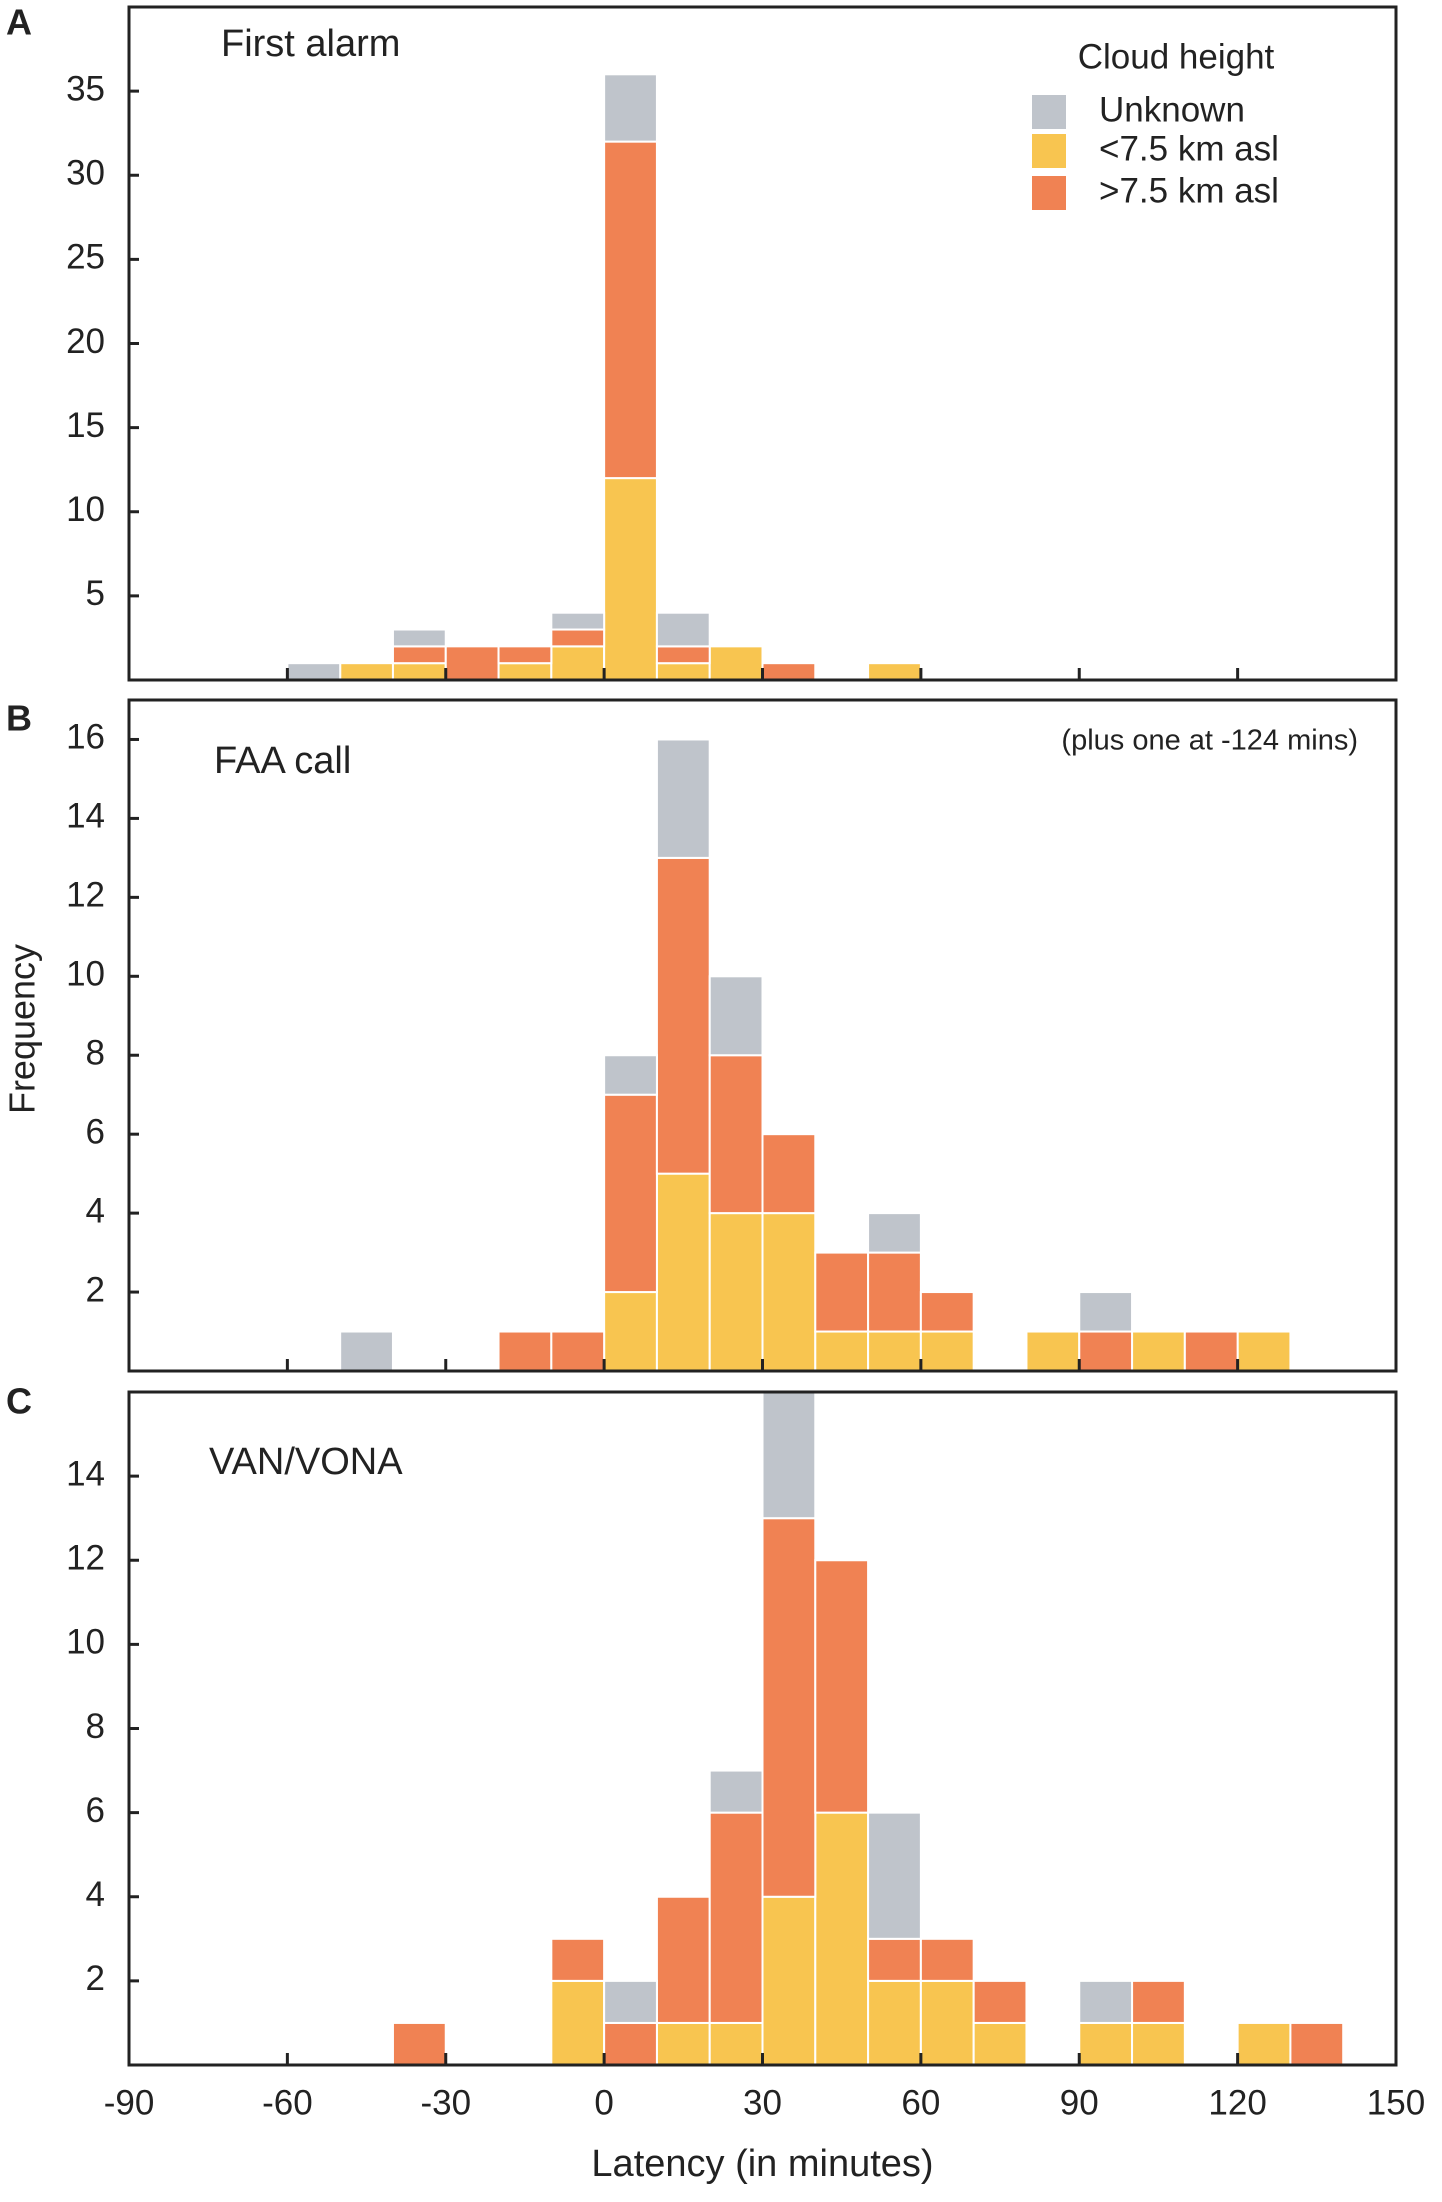  Describe the element at coordinates (1209, 741) in the screenshot. I see `annotation: (plus one at -124 mins)` at that location.